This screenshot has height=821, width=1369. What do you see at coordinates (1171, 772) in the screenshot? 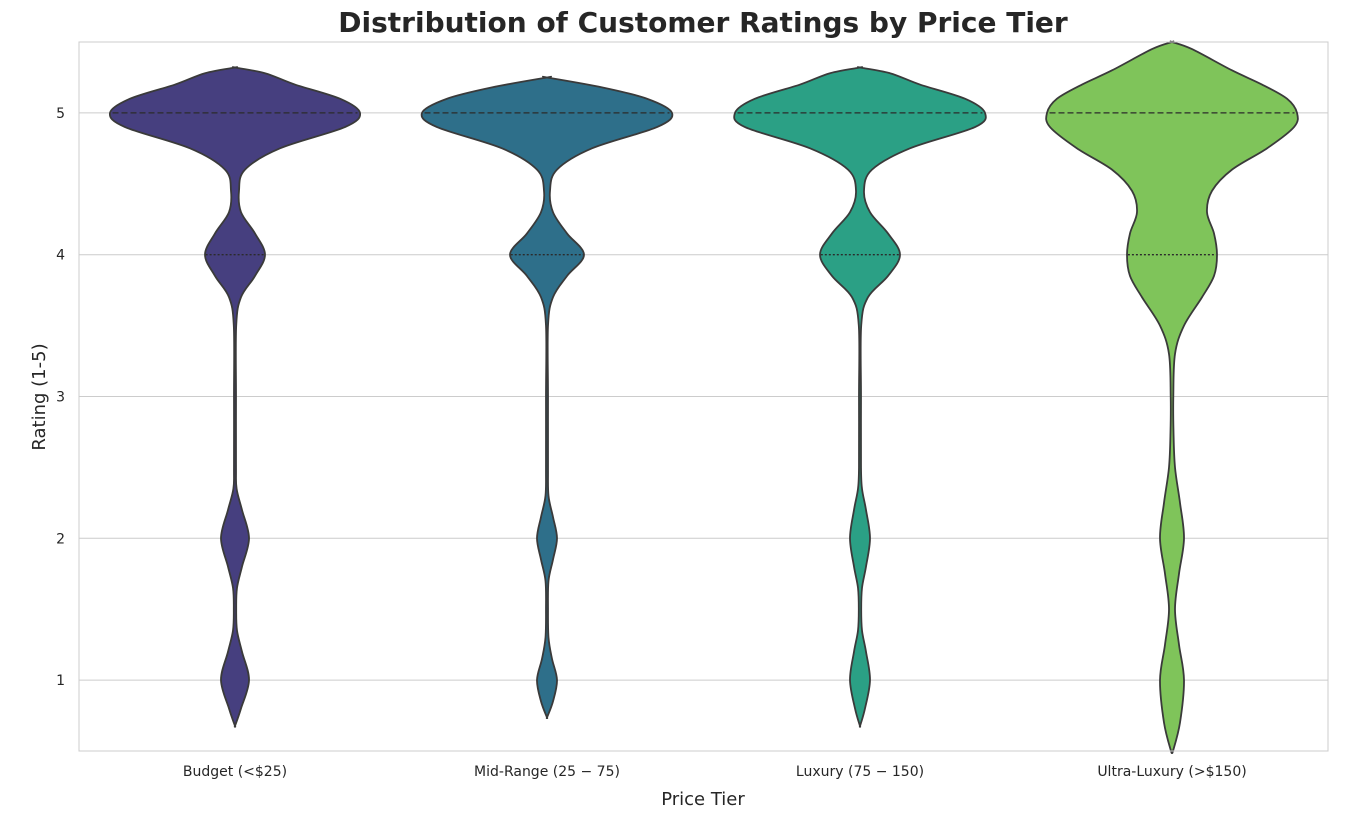
I see `x-tick-label-4: Ultra-Luxury (>$150)` at bounding box center [1171, 772].